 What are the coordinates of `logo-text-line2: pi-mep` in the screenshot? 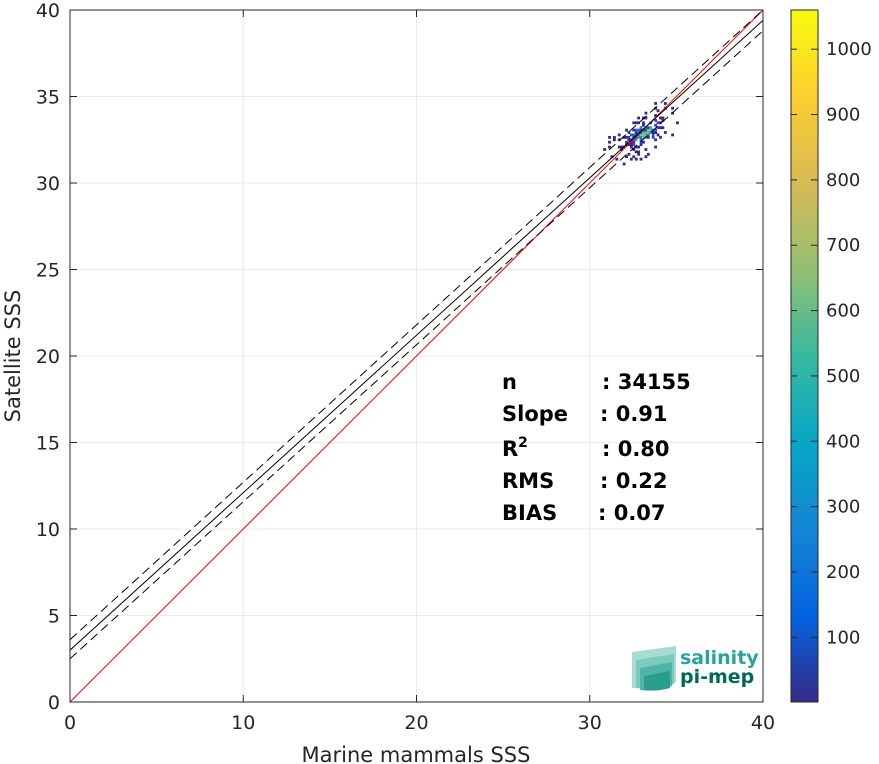 It's located at (717, 677).